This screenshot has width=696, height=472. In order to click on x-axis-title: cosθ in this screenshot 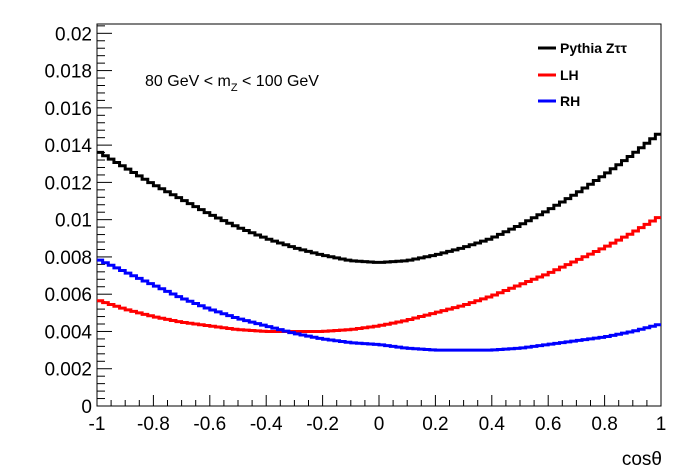, I will do `click(642, 459)`.